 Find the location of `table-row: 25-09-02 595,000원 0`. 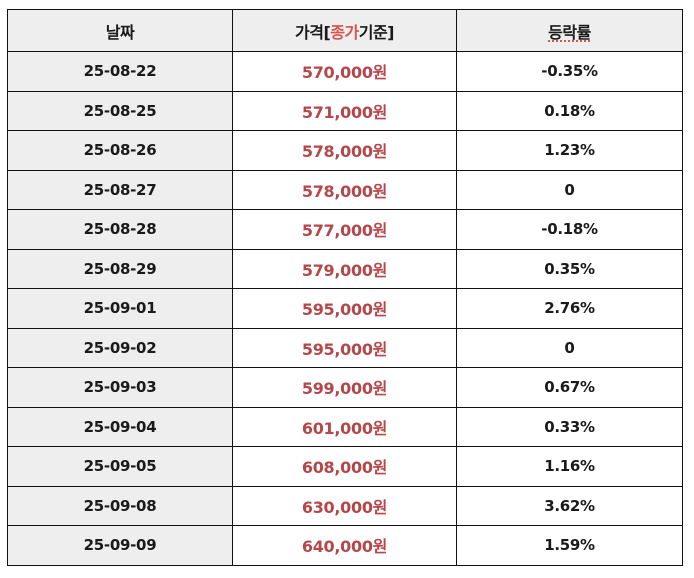

table-row: 25-09-02 595,000원 0 is located at coordinates (345, 347).